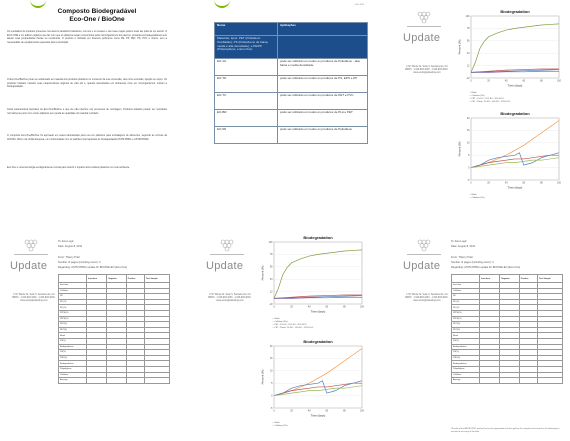 This screenshot has height=441, width=570. What do you see at coordinates (465, 278) in the screenshot?
I see `table-header` at bounding box center [465, 278].